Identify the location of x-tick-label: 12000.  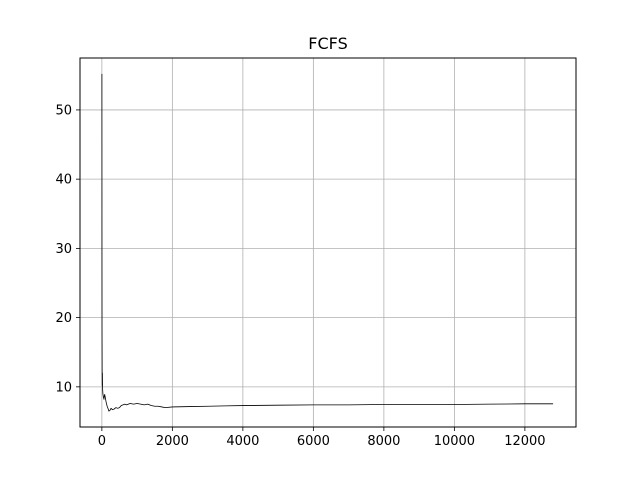
(524, 441).